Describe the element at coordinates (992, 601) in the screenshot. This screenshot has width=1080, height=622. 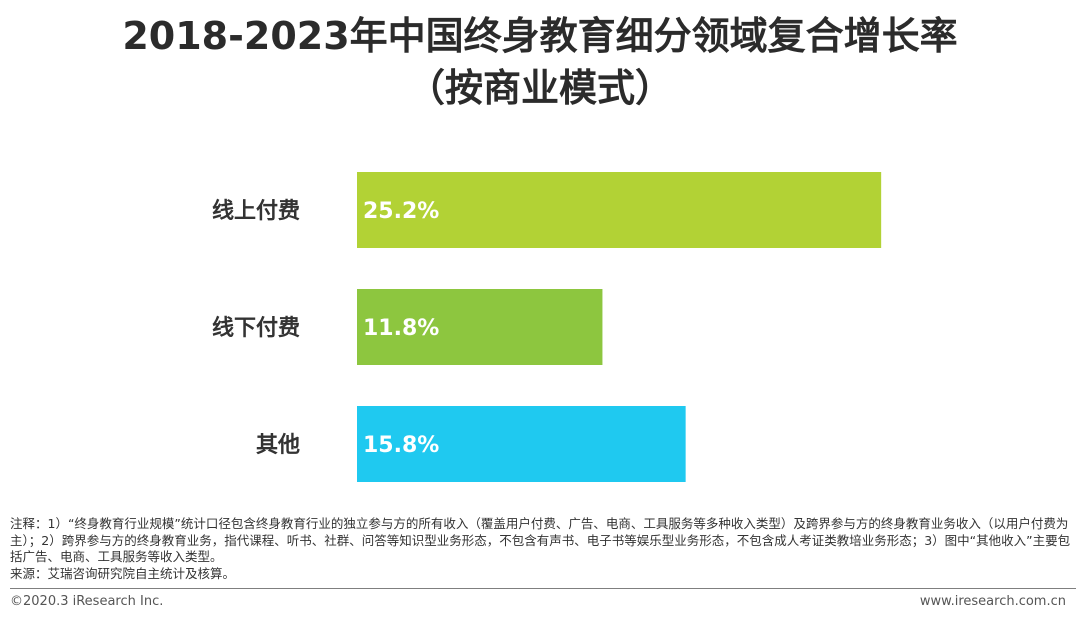
I see `website: www.iresearch.com.cn` at that location.